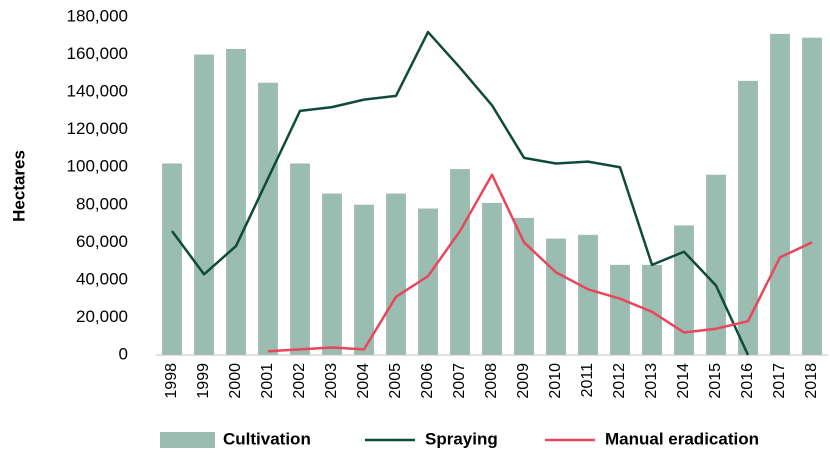 The height and width of the screenshot is (458, 830). I want to click on y-tick-label: 140,000, so click(97, 91).